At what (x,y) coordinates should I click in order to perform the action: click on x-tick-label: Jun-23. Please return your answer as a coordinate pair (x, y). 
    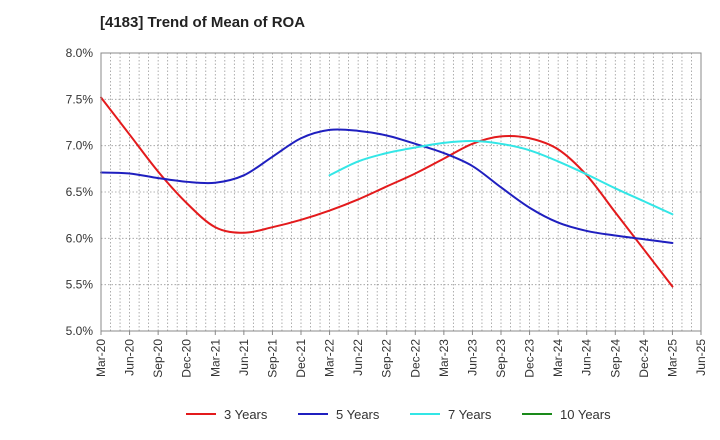
    Looking at the image, I should click on (472, 357).